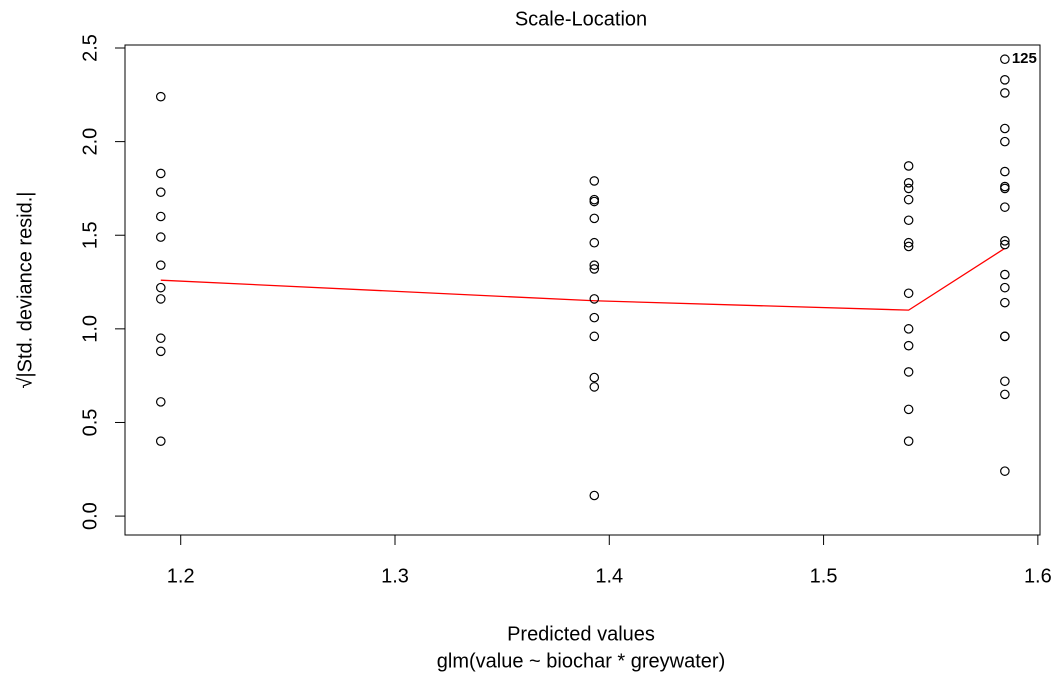 This screenshot has width=1062, height=687. Describe the element at coordinates (90, 142) in the screenshot. I see `y-tick-label: 2.0` at that location.